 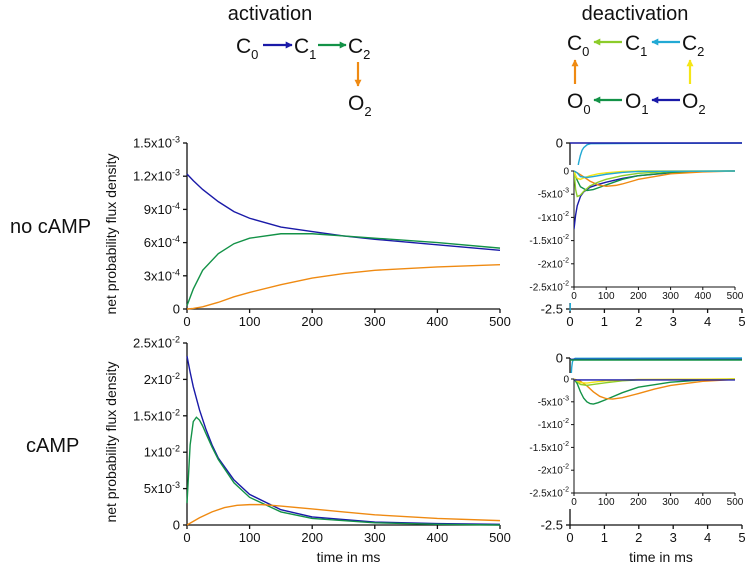 What do you see at coordinates (50, 227) in the screenshot?
I see `row-label-no-camp: no cAMP` at bounding box center [50, 227].